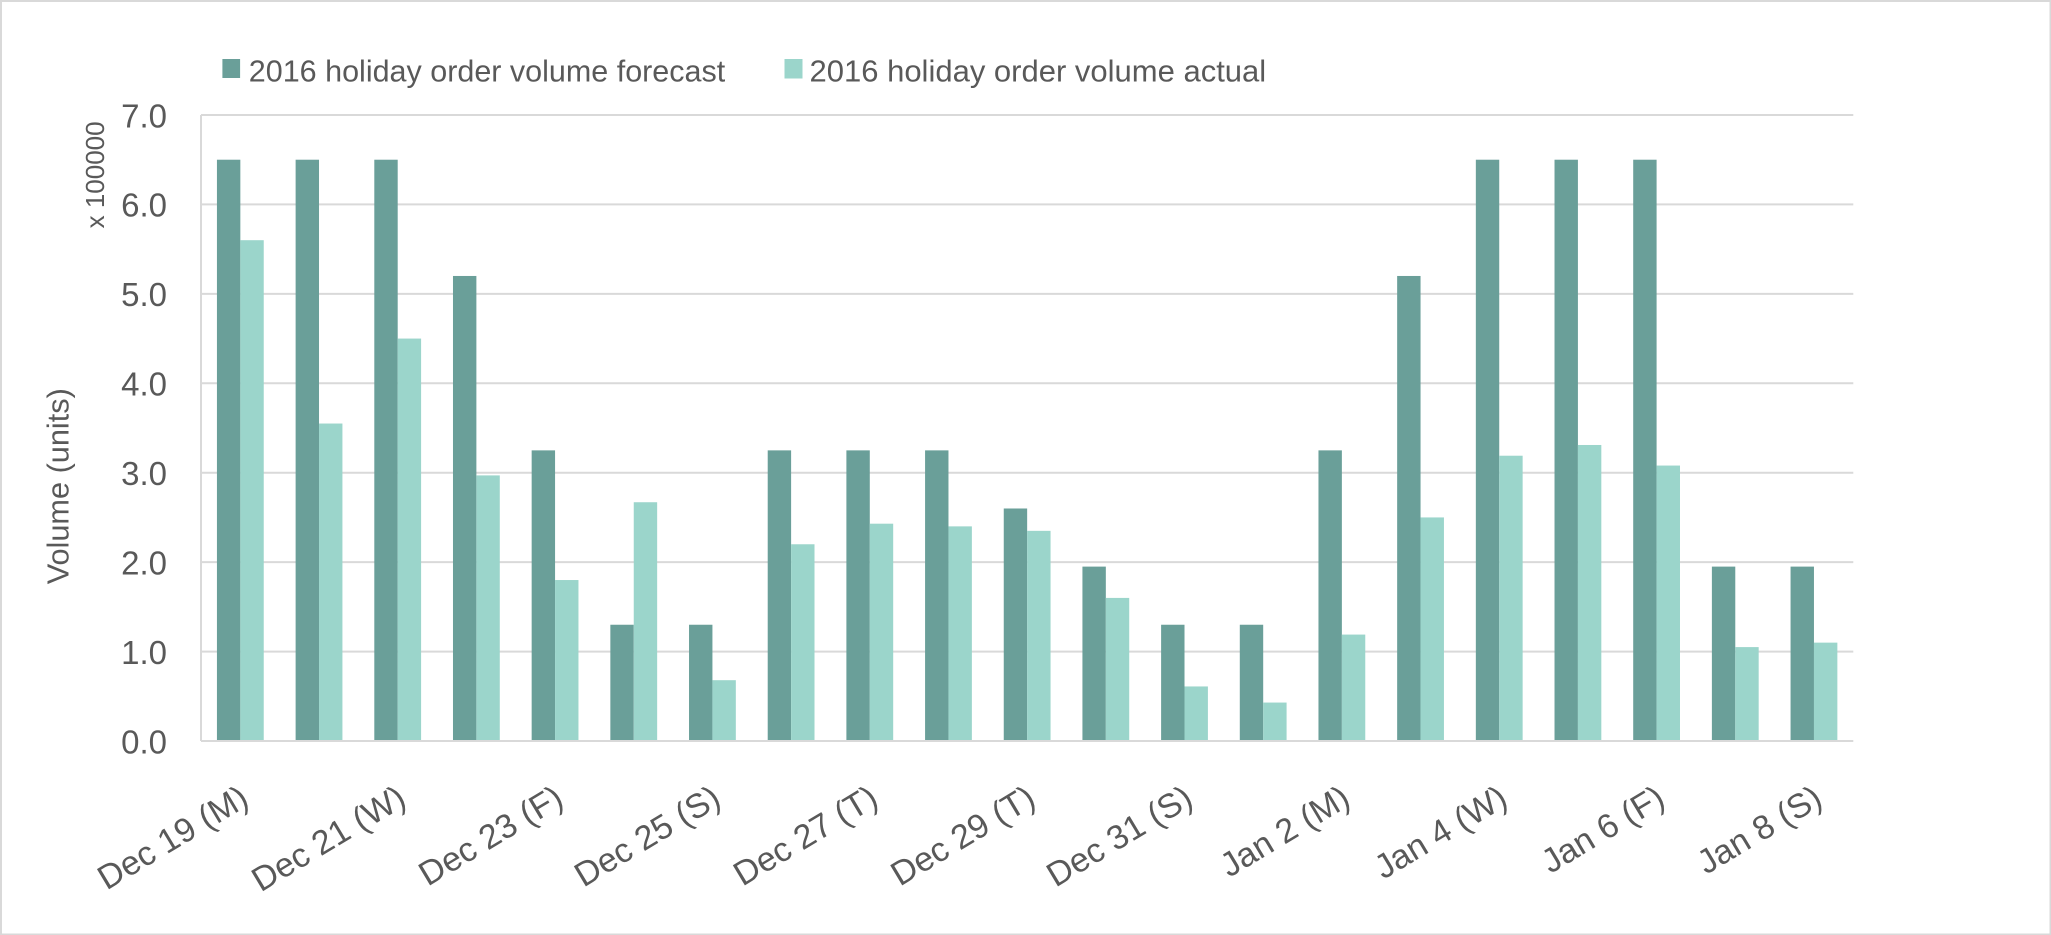 Image resolution: width=2051 pixels, height=935 pixels. What do you see at coordinates (144, 115) in the screenshot?
I see `svg-text: 7.0` at bounding box center [144, 115].